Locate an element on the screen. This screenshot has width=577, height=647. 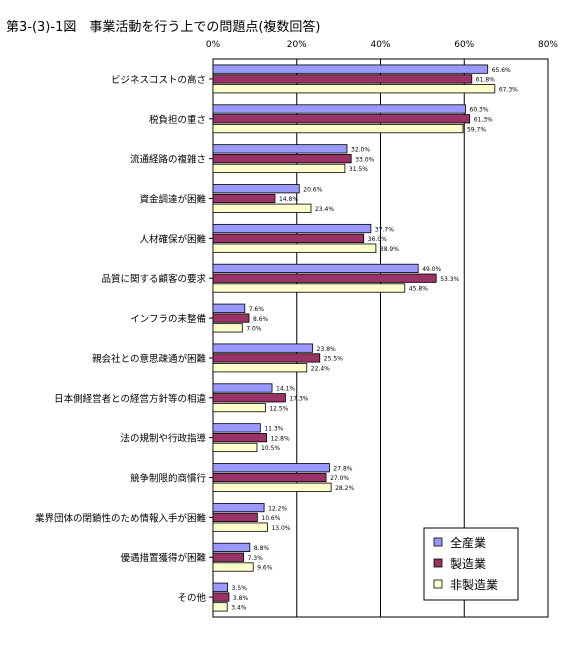
data-label: 7.6% is located at coordinates (257, 309).